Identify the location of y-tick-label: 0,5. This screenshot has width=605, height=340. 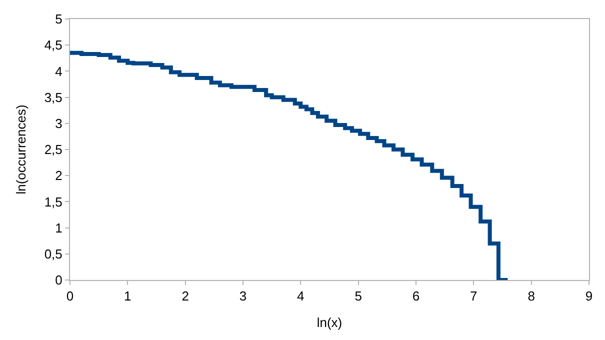
(53, 254).